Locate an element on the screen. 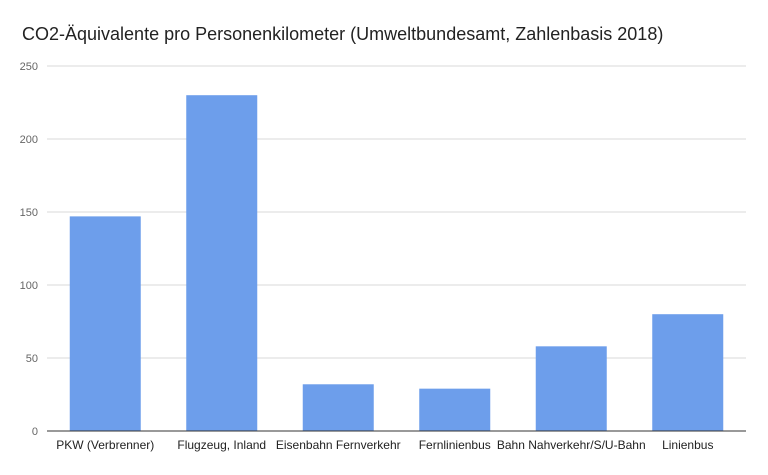 The width and height of the screenshot is (768, 475). x-category-label: Flugzeug, Inland is located at coordinates (221, 445).